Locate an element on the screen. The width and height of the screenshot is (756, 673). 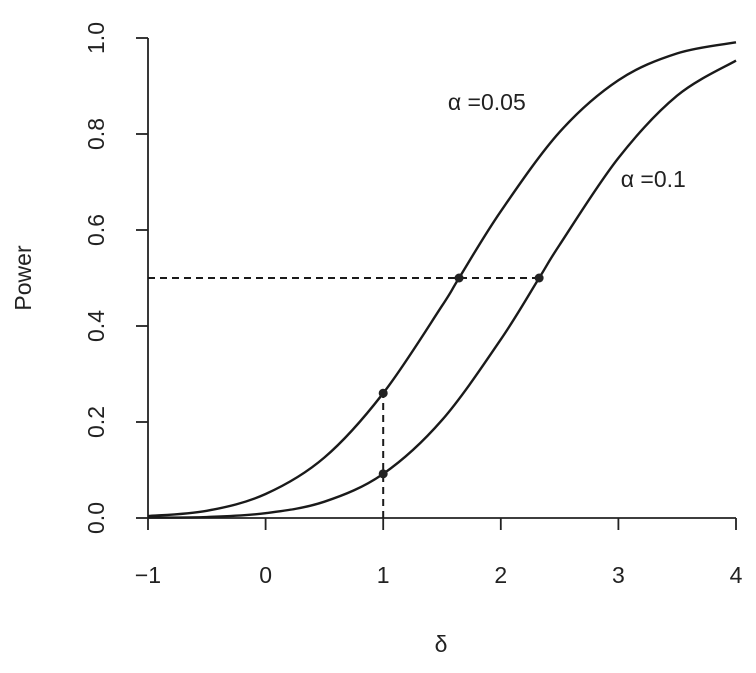
x-tick-label: 1 is located at coordinates (383, 575).